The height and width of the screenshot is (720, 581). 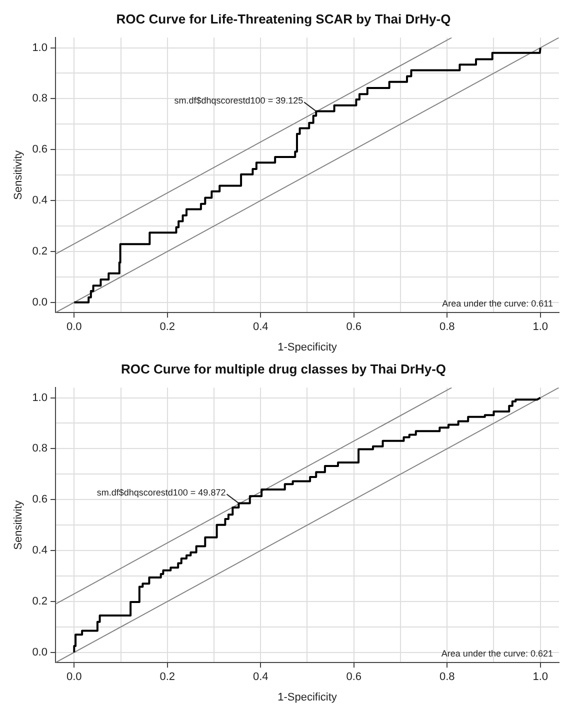 What do you see at coordinates (239, 101) in the screenshot?
I see `annotation: sm.df$dhqscorestd100 = 39.125` at bounding box center [239, 101].